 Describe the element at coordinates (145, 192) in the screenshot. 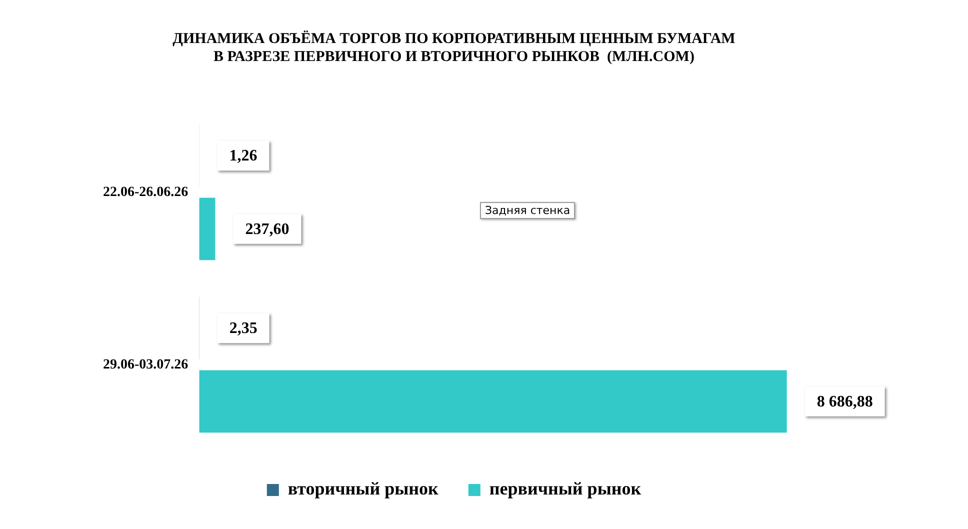

I see `y-tick-label: 22.06-26.06.26` at that location.